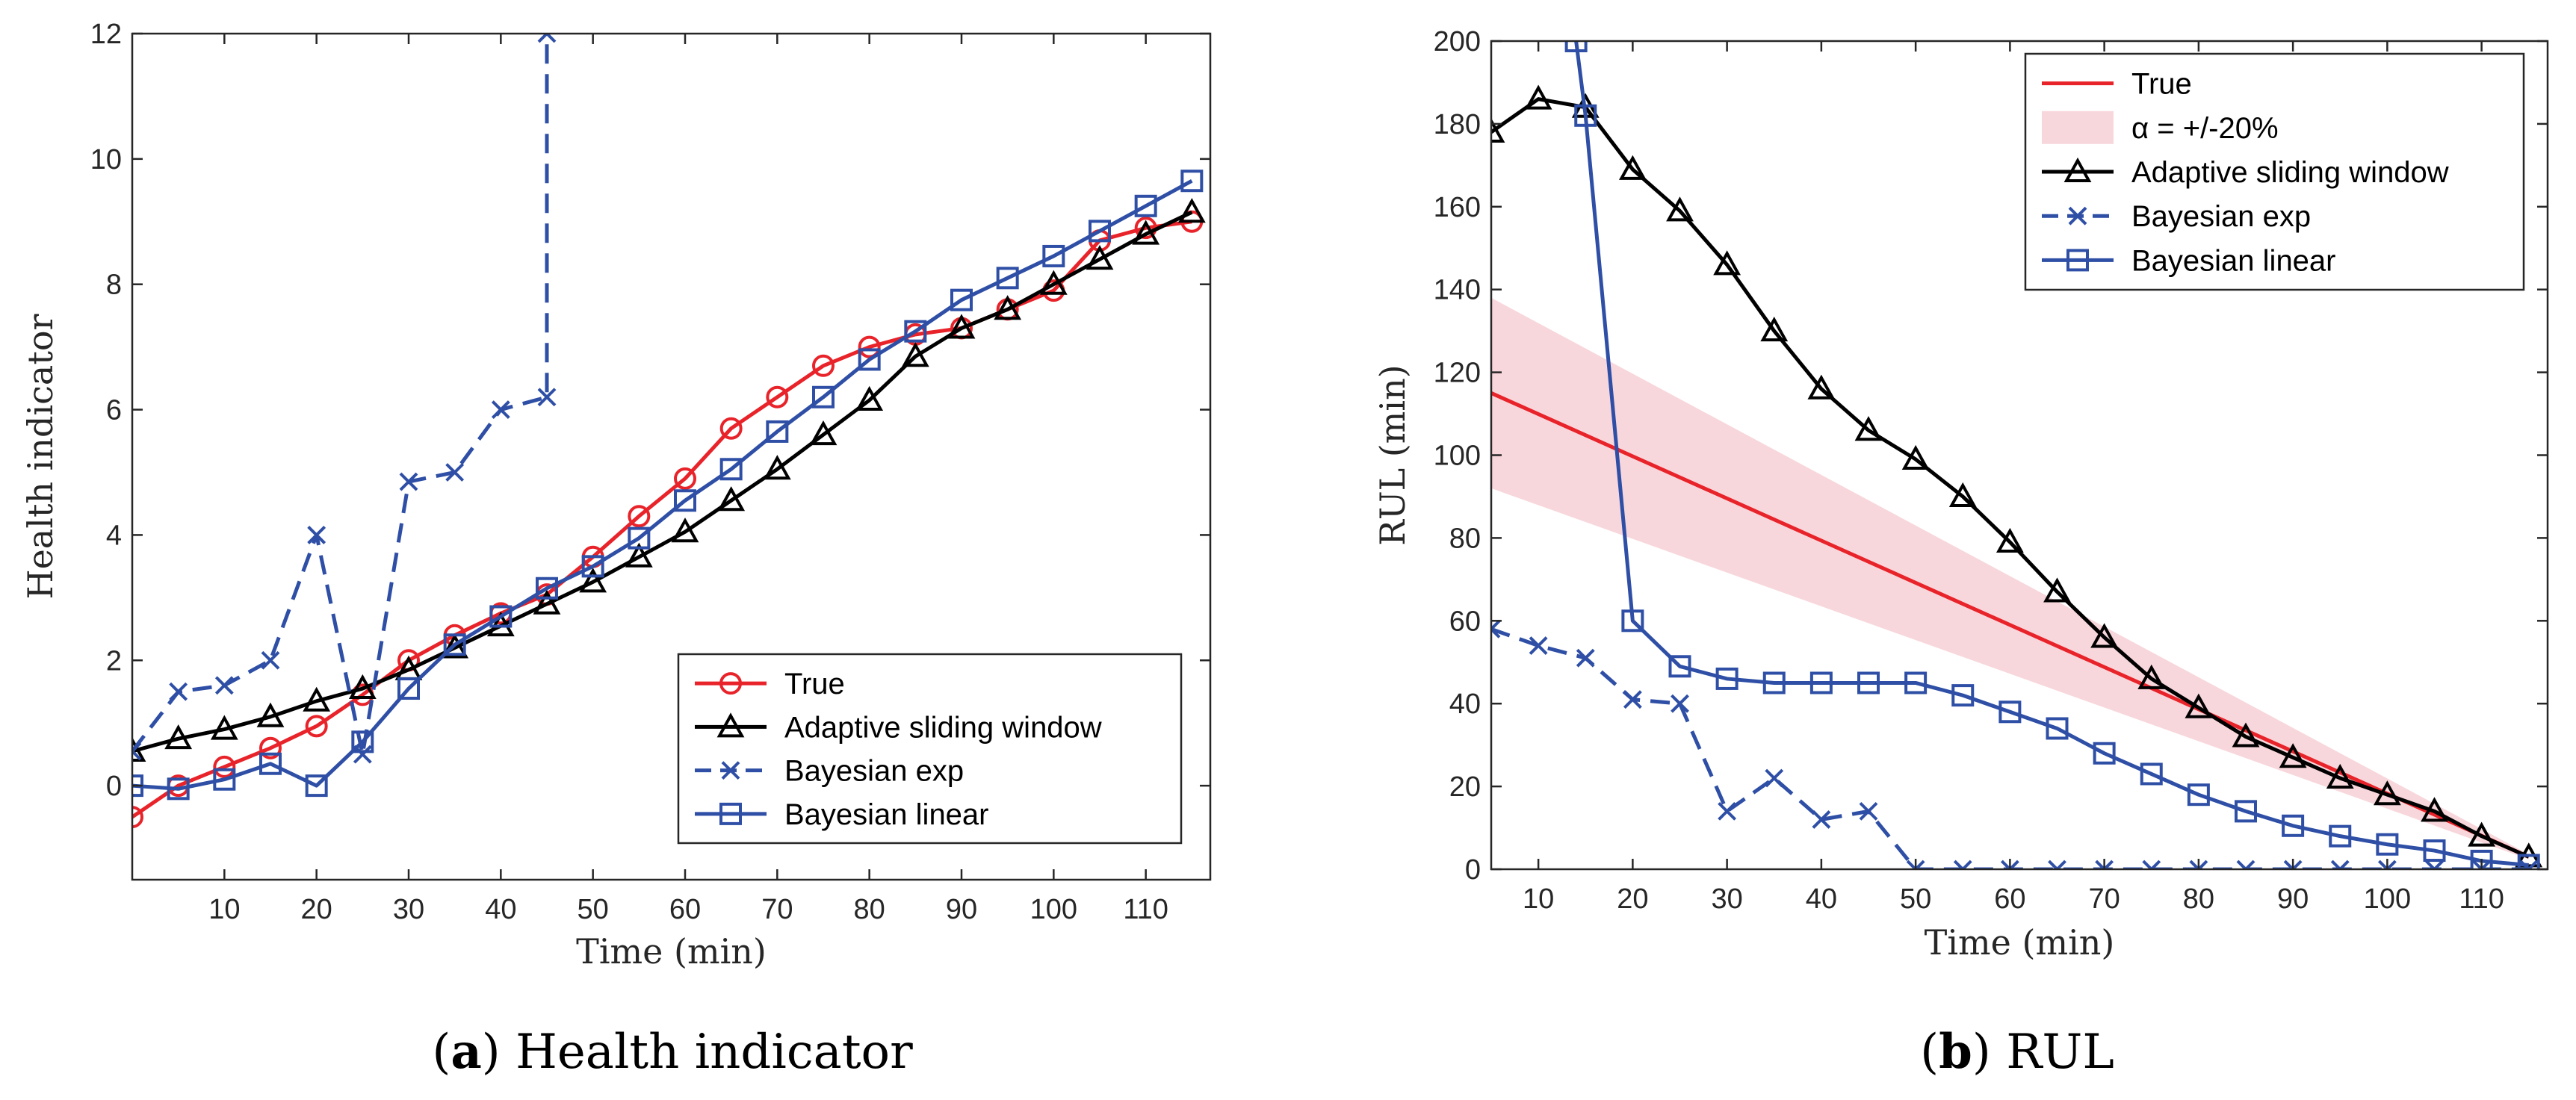 The height and width of the screenshot is (1100, 2576). Describe the element at coordinates (340, 395) in the screenshot. I see `series-line` at that location.